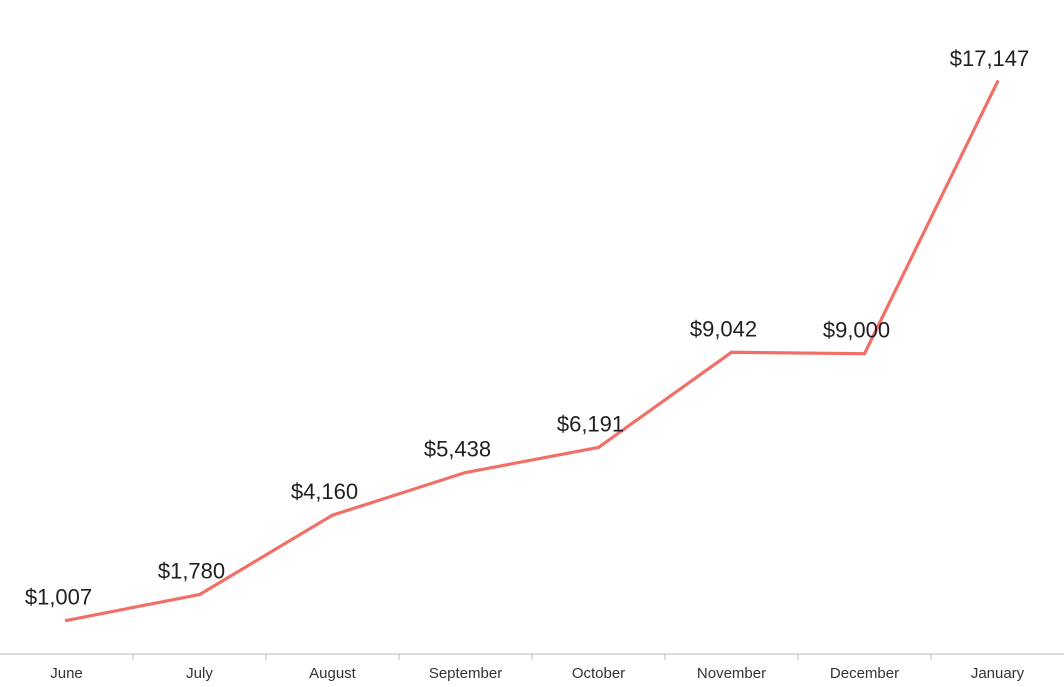  I want to click on data-label-november: $9,042, so click(723, 328).